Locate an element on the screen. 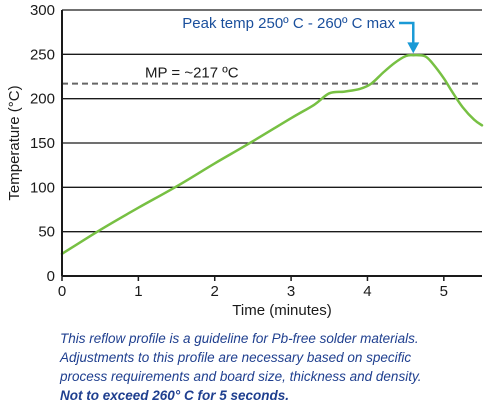 This screenshot has height=410, width=485. y-axis-ticks: 0 50 100 150 200 250 300 is located at coordinates (42, 143).